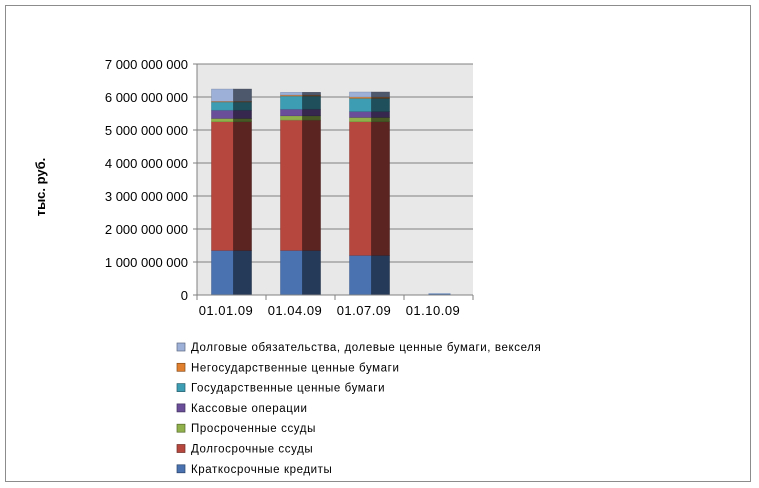 This screenshot has width=759, height=488. Describe the element at coordinates (146, 196) in the screenshot. I see `y-tick-label: 3 000 000 000` at that location.